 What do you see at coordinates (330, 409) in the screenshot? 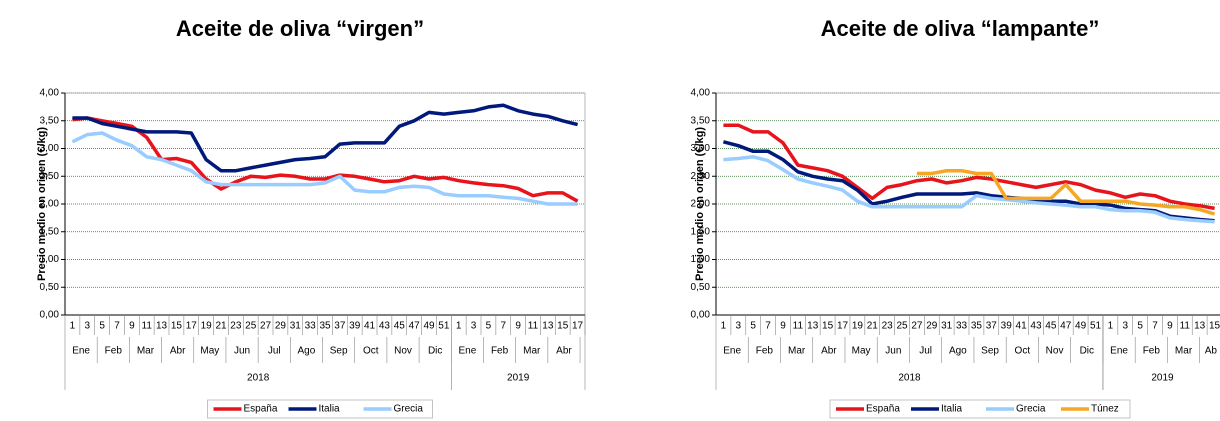
I see `legend-label: Italia` at bounding box center [330, 409].